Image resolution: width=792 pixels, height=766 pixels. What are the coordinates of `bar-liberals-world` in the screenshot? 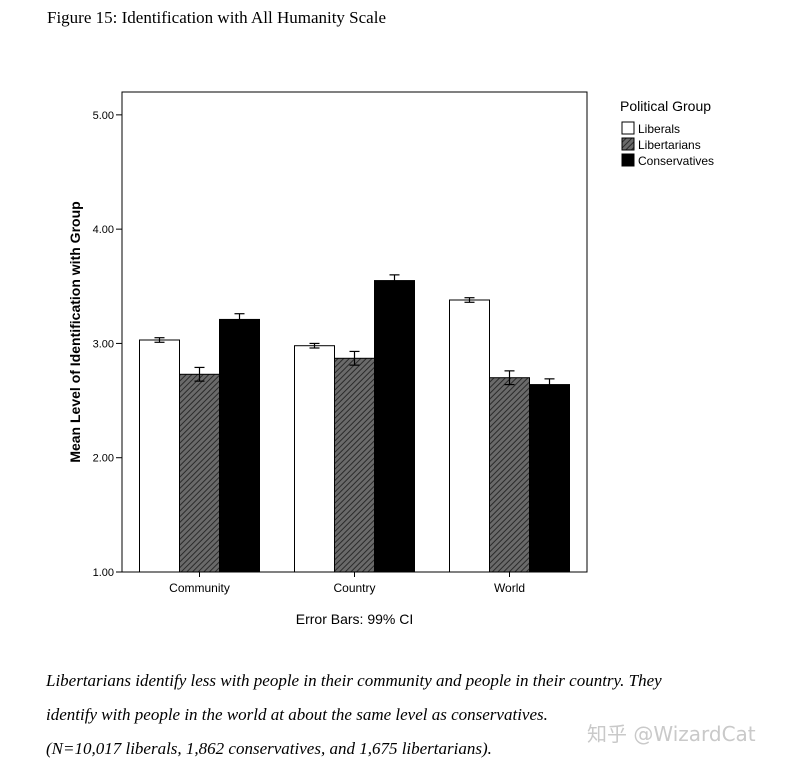 It's located at (469, 436).